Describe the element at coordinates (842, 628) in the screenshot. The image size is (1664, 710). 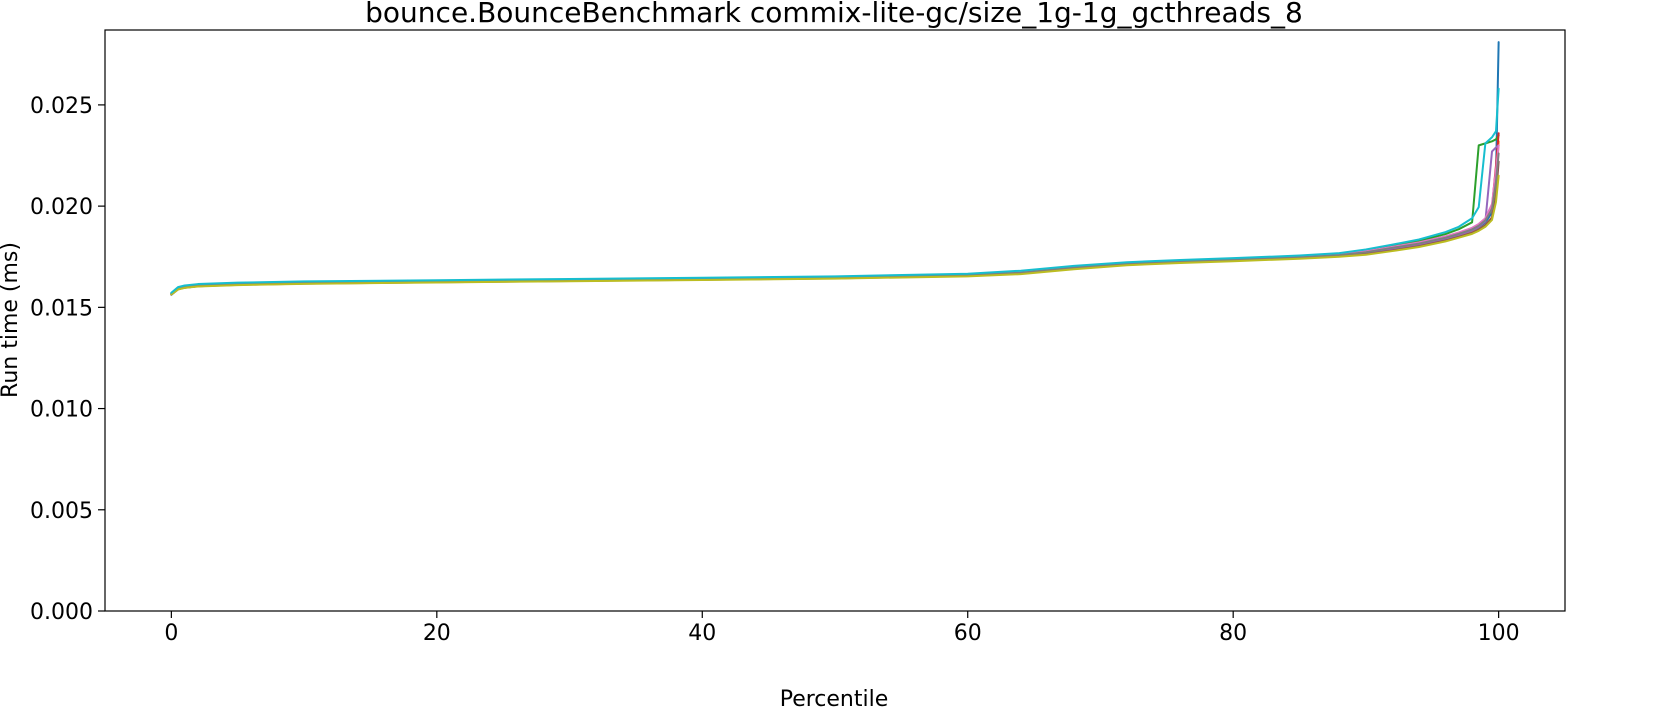
I see `x-axis: 0 20 40 60 80 100` at that location.